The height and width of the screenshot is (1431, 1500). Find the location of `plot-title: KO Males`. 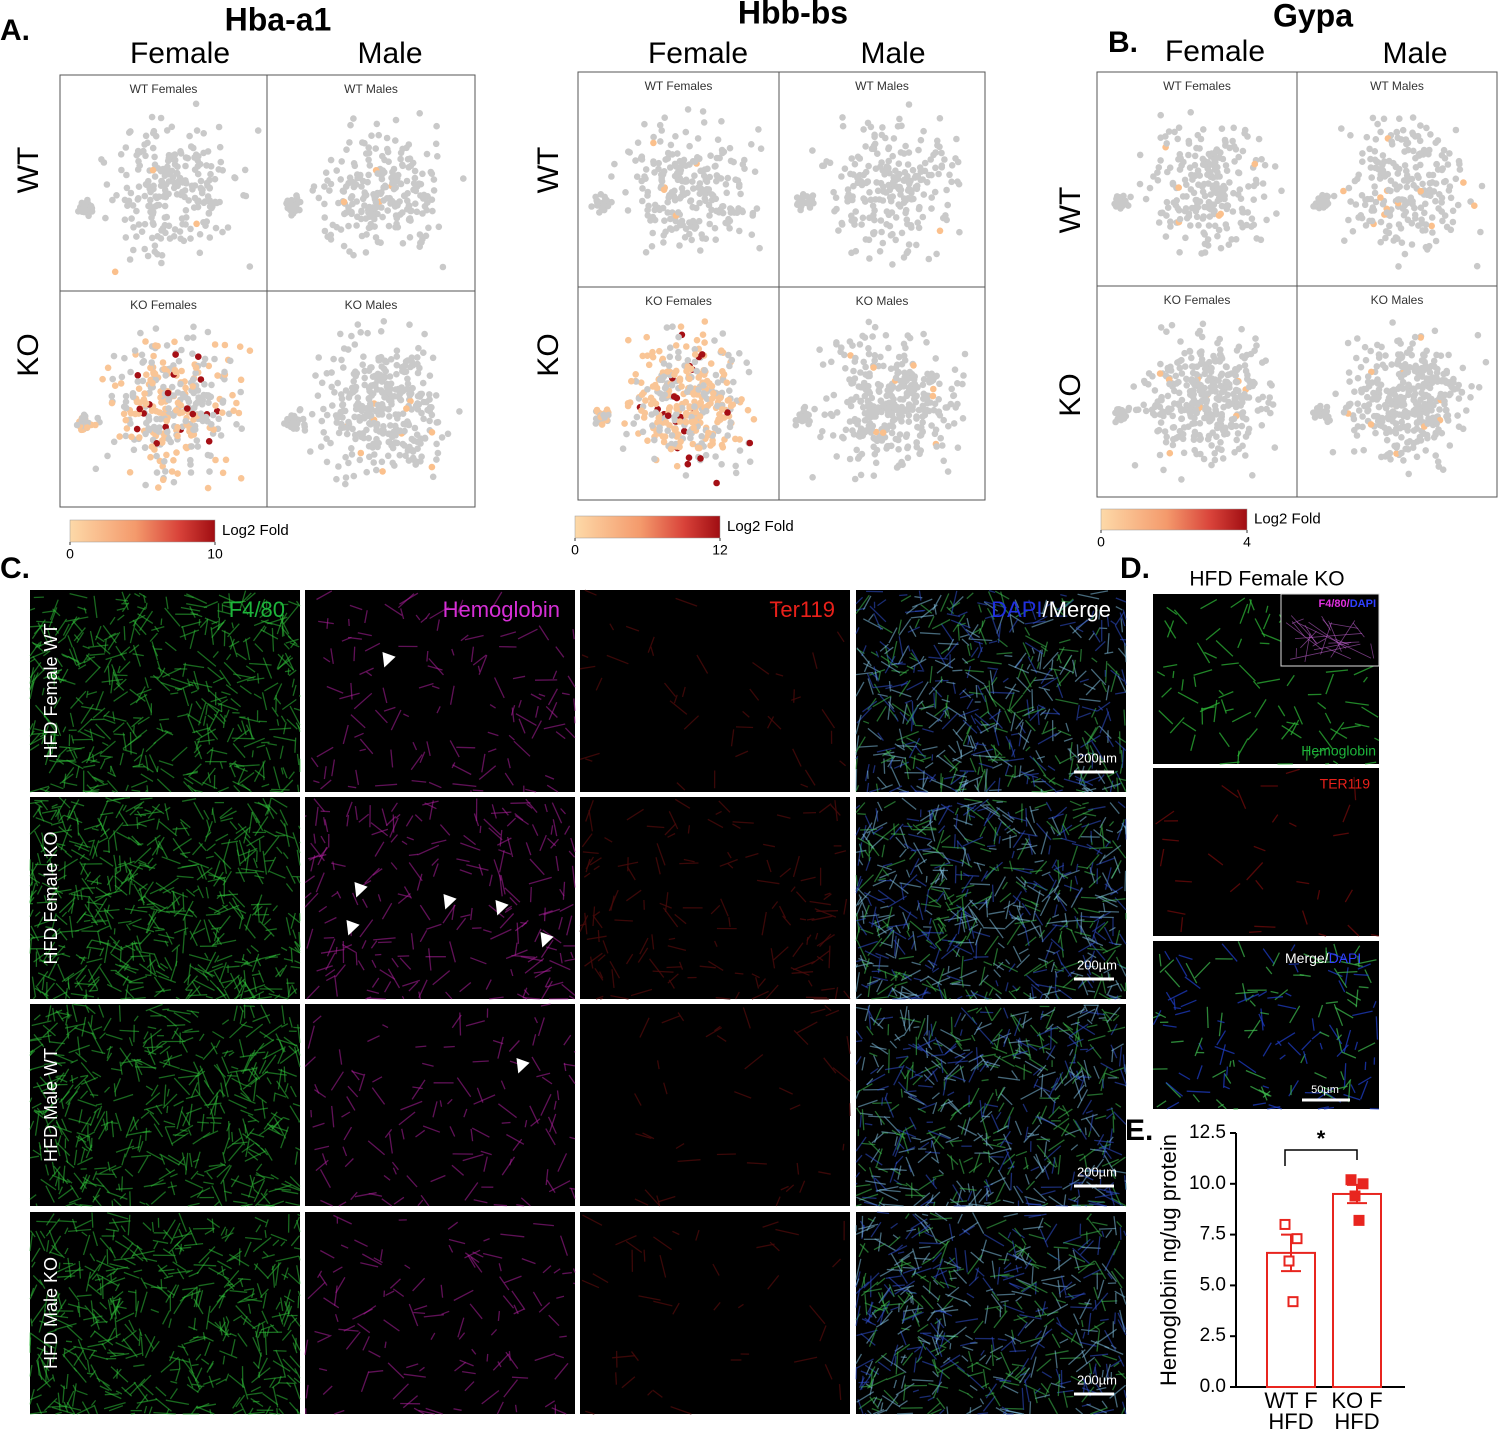

plot-title: KO Males is located at coordinates (882, 301).